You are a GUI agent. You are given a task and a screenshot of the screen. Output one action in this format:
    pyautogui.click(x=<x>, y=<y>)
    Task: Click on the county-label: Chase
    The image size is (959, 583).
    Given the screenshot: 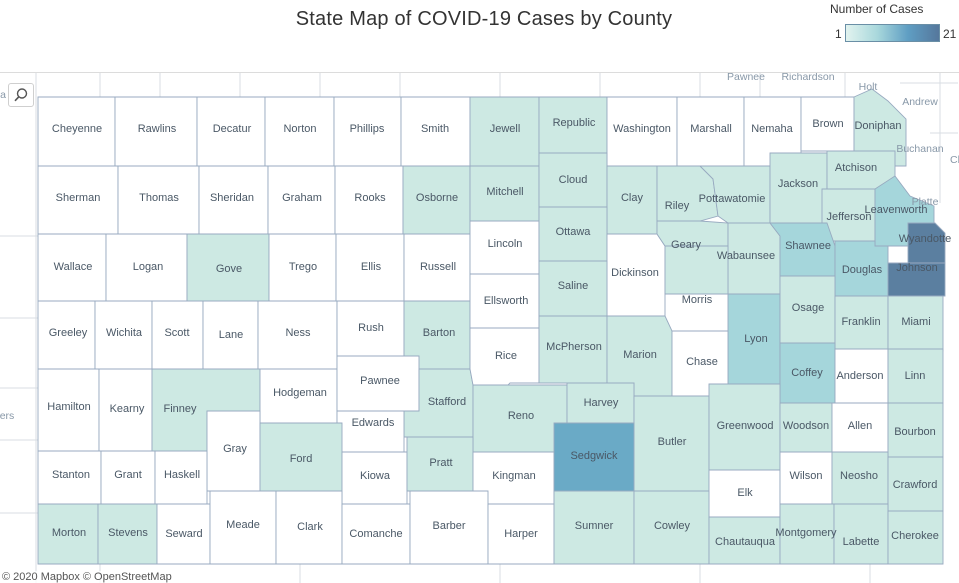 What is the action you would take?
    pyautogui.click(x=702, y=362)
    